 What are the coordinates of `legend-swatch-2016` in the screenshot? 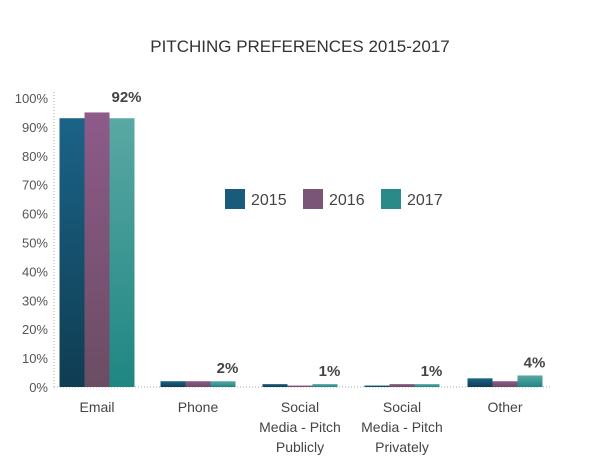 It's located at (313, 199).